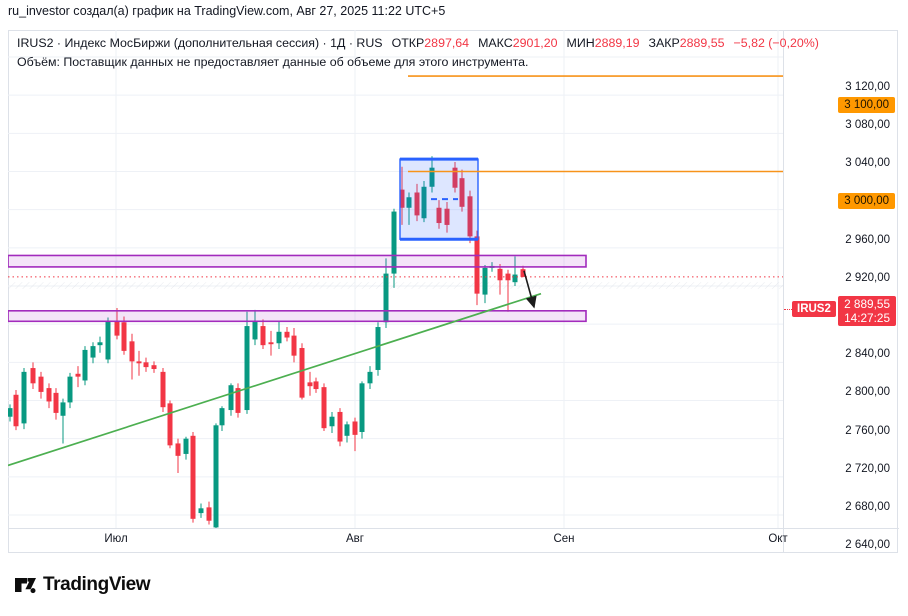  I want to click on last-price-value: 2 889,55, so click(867, 304).